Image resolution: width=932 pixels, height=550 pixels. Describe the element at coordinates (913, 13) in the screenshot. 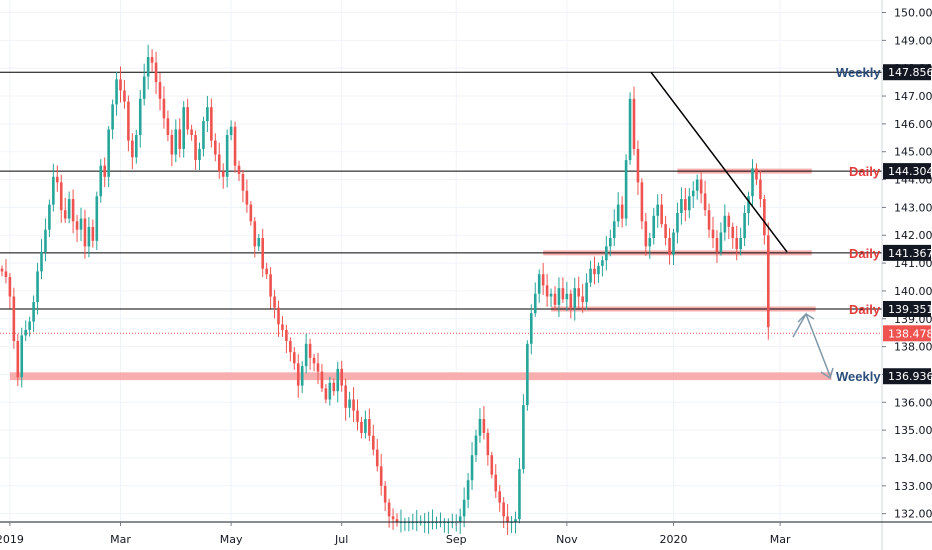

I see `price-tick-label: 150.000` at that location.